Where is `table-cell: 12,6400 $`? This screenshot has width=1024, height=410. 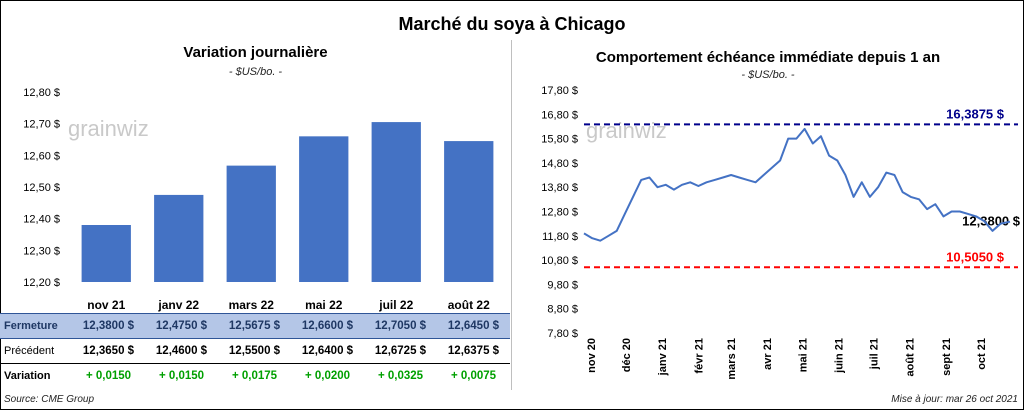 table-cell: 12,6400 $ is located at coordinates (327, 351).